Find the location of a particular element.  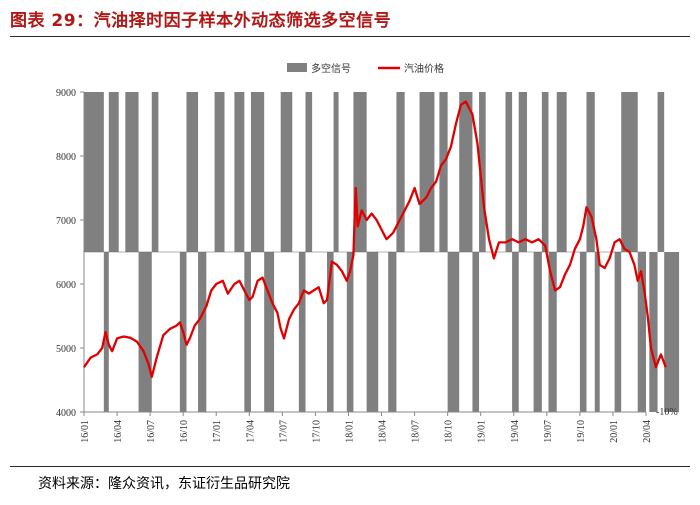

x-tick-label: 18/07 is located at coordinates (416, 431).